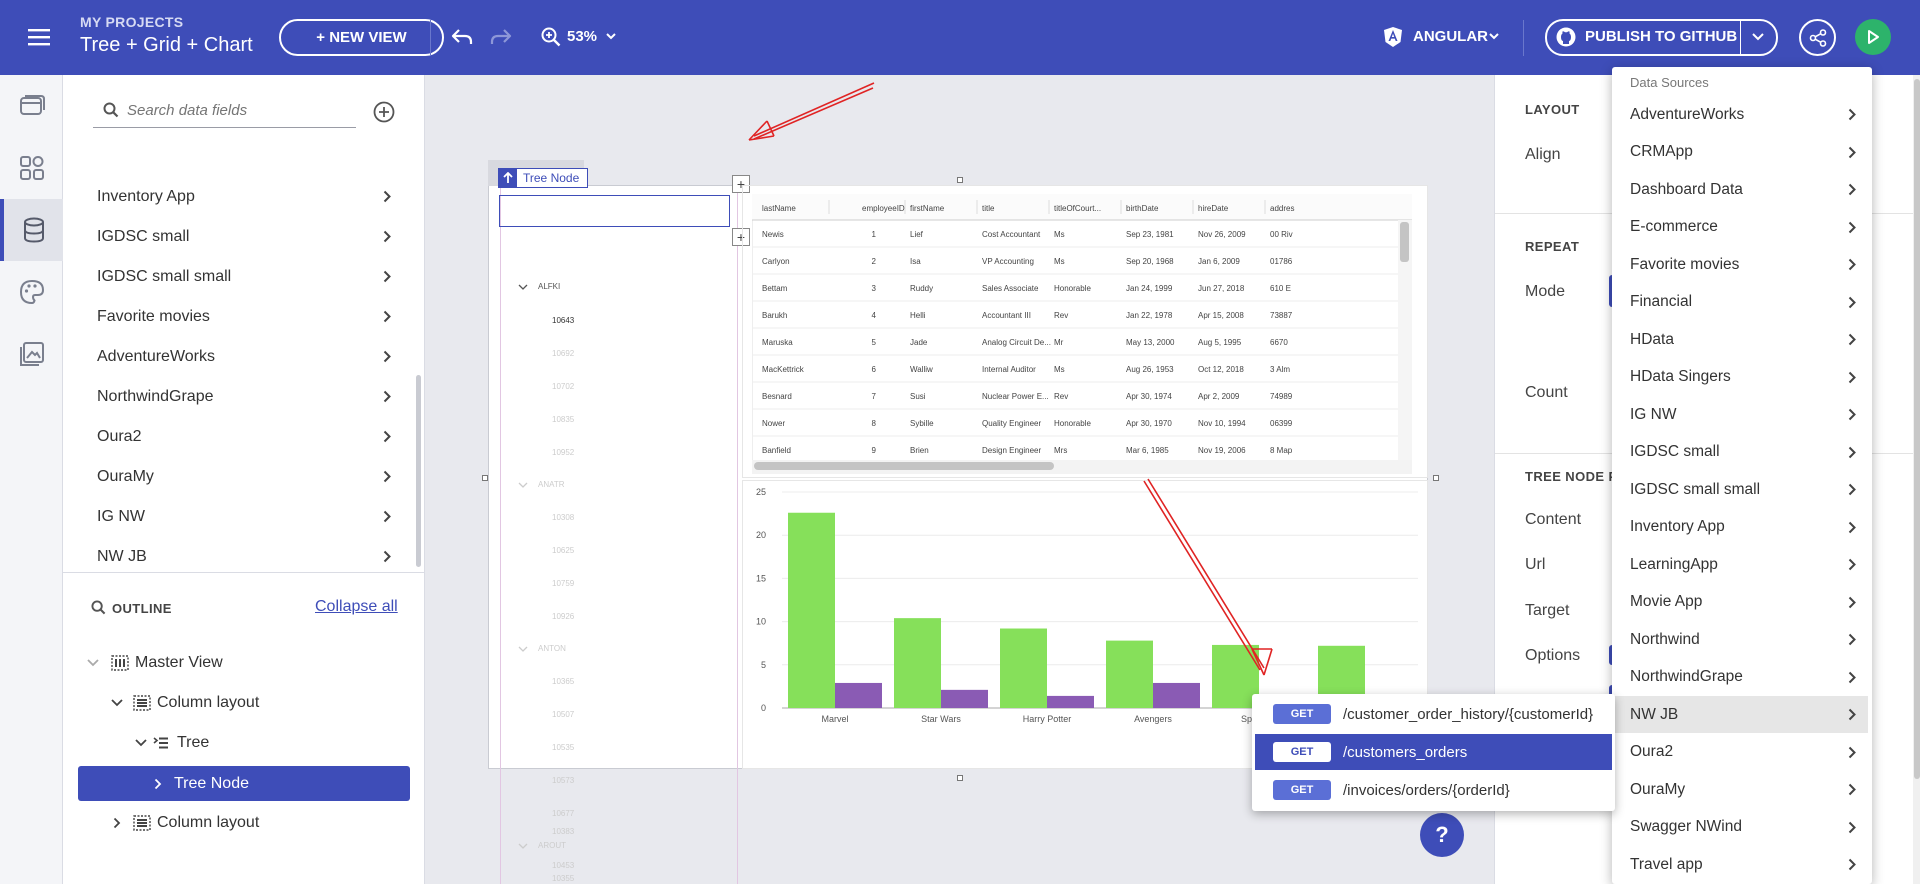 Image resolution: width=1920 pixels, height=884 pixels. I want to click on outline-search-icon, so click(98, 607).